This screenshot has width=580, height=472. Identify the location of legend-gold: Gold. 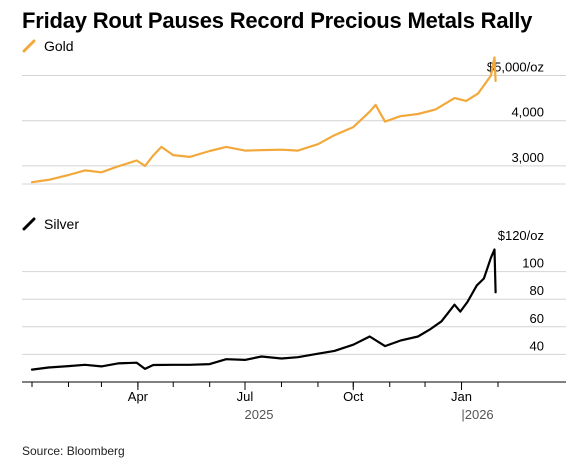
(48, 46).